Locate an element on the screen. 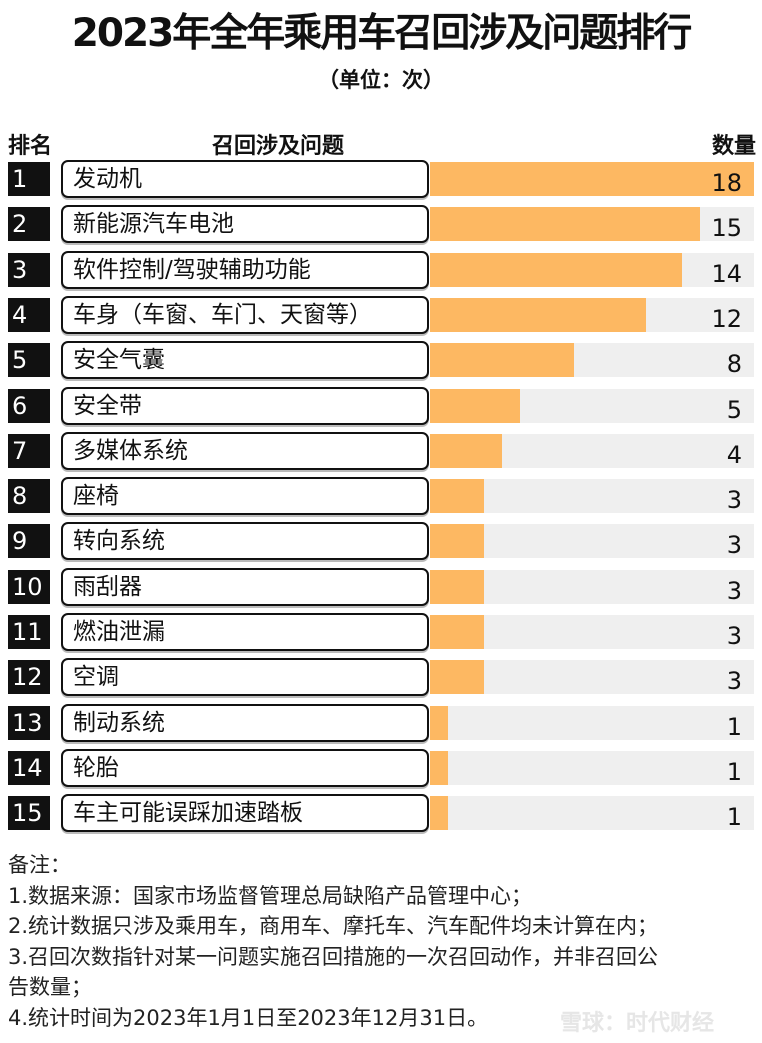  category-label: 燃油泄漏 is located at coordinates (245, 632).